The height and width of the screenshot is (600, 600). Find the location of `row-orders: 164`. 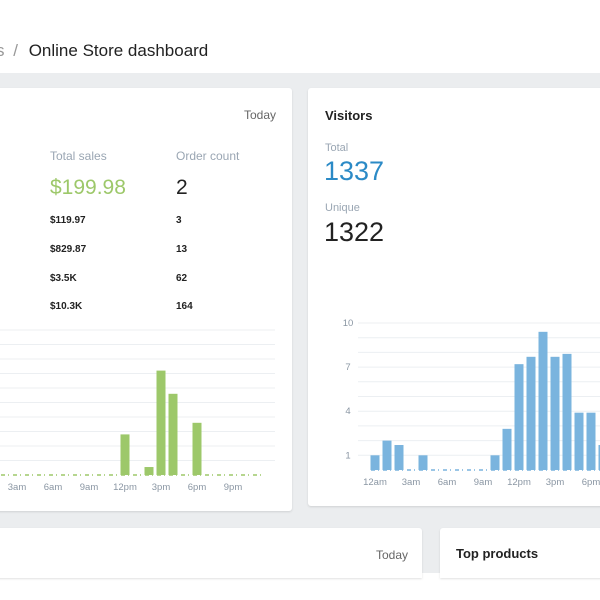

row-orders: 164 is located at coordinates (184, 306).